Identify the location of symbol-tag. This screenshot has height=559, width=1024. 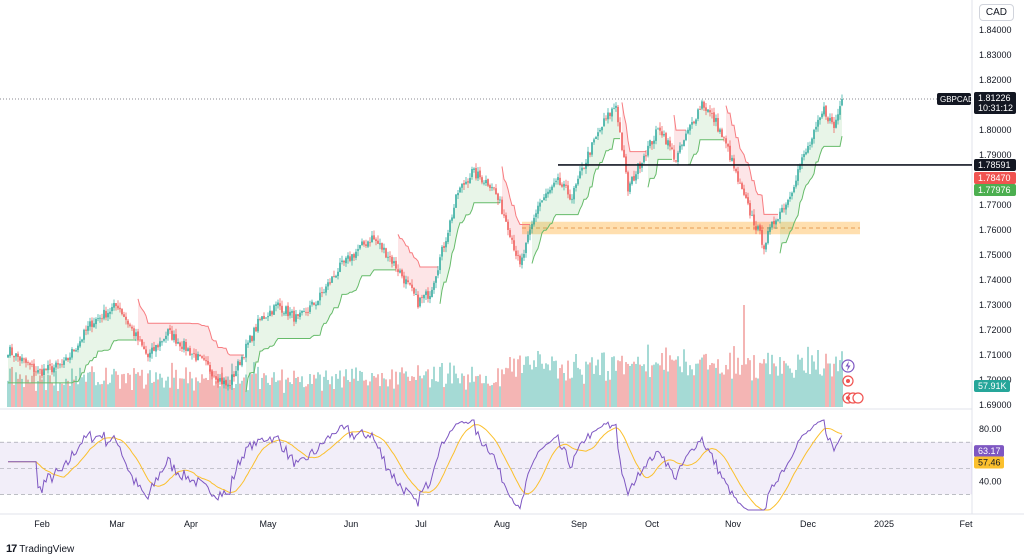
(954, 99).